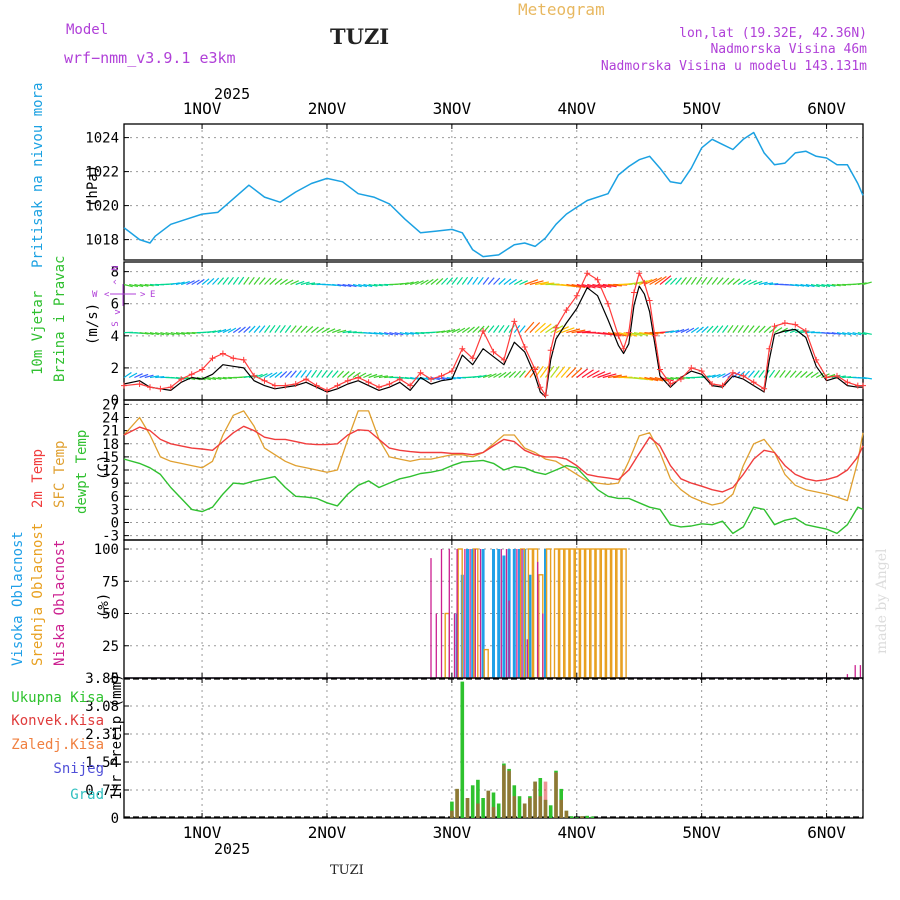  Describe the element at coordinates (493, 496) in the screenshot. I see `temp-dewpt-line` at that location.